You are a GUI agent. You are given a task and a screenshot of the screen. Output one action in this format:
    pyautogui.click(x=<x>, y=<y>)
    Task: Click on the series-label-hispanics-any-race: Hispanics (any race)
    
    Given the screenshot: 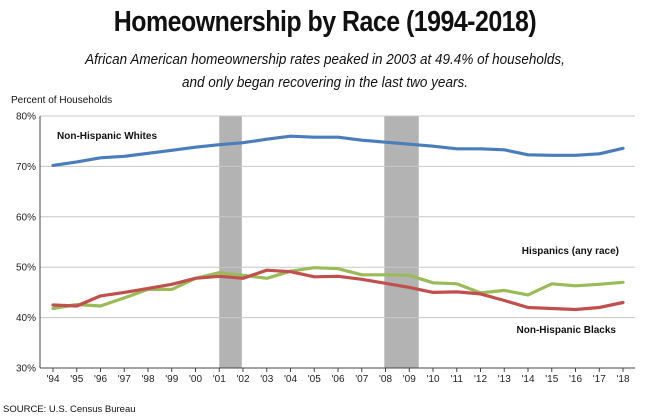 What is the action you would take?
    pyautogui.click(x=570, y=251)
    